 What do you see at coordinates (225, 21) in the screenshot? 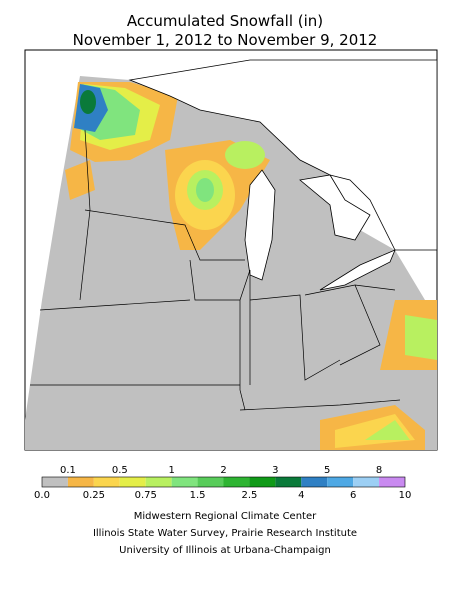
I see `title-line: Accumulated Snowfall (in)` at bounding box center [225, 21].